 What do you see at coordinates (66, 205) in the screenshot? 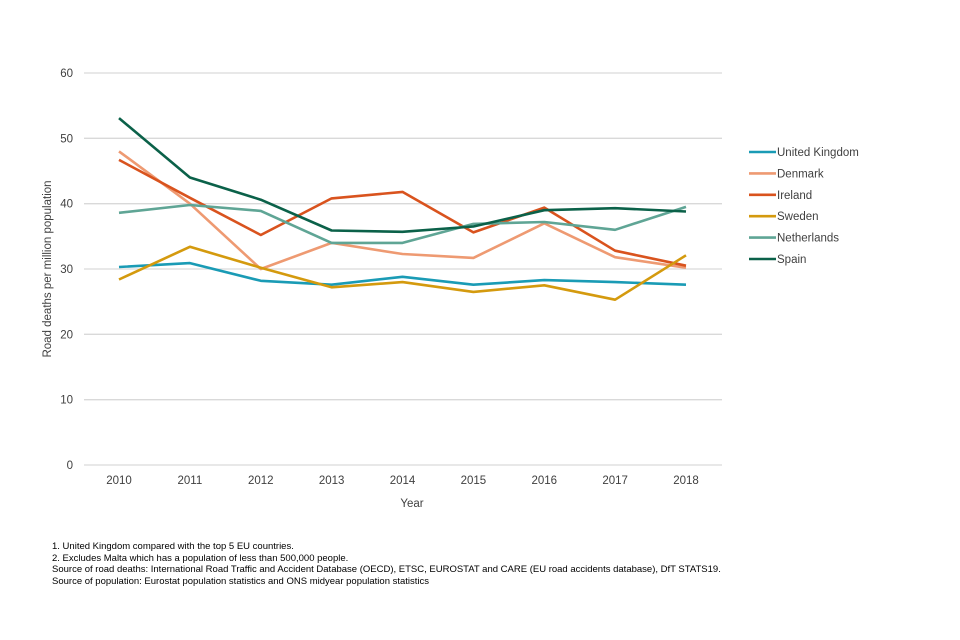
I see `y-tick-label: 40` at bounding box center [66, 205].